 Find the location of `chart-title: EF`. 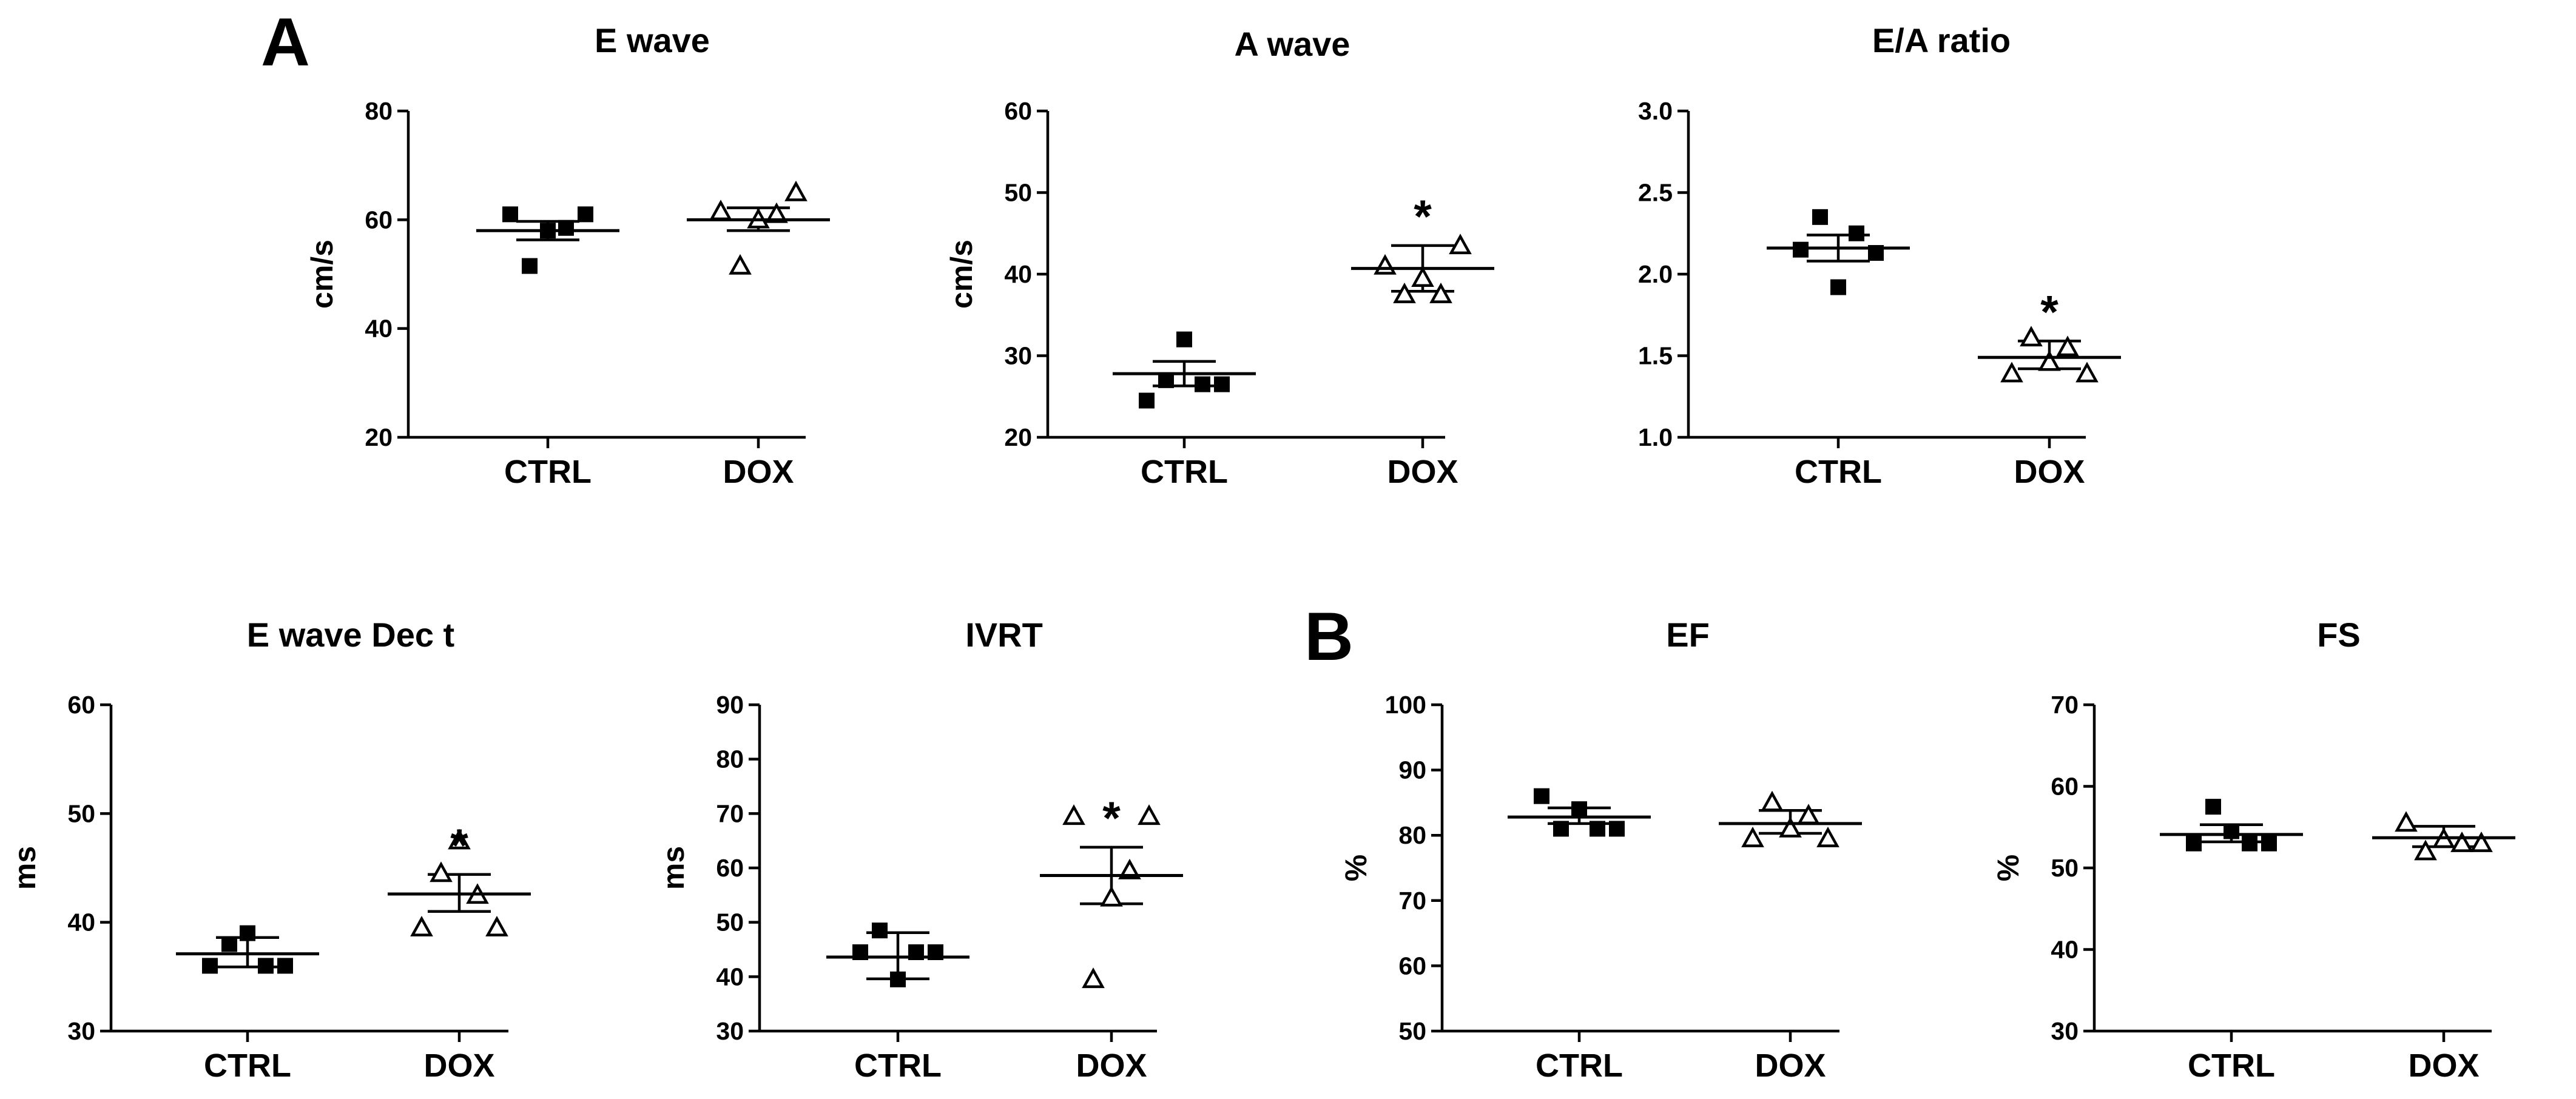

chart-title: EF is located at coordinates (1688, 635).